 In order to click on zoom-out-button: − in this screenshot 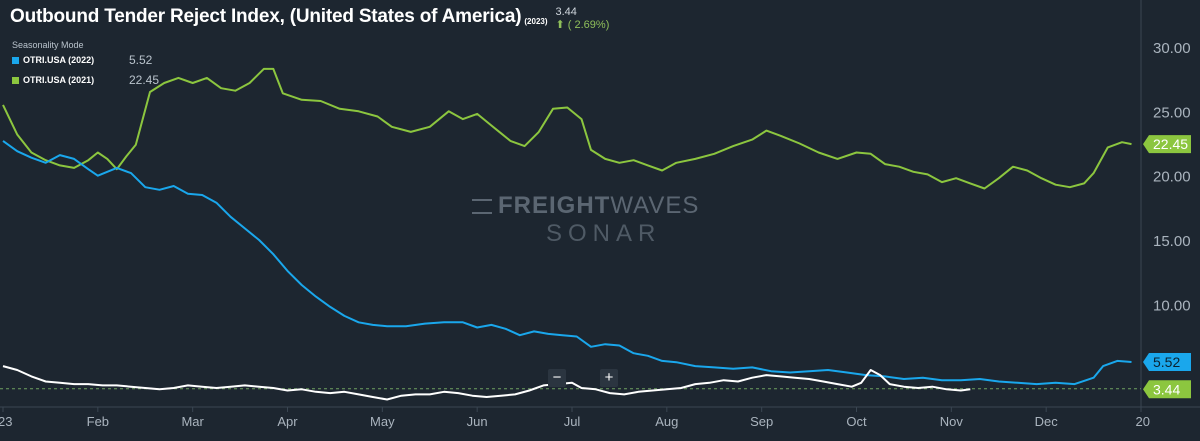, I will do `click(557, 378)`.